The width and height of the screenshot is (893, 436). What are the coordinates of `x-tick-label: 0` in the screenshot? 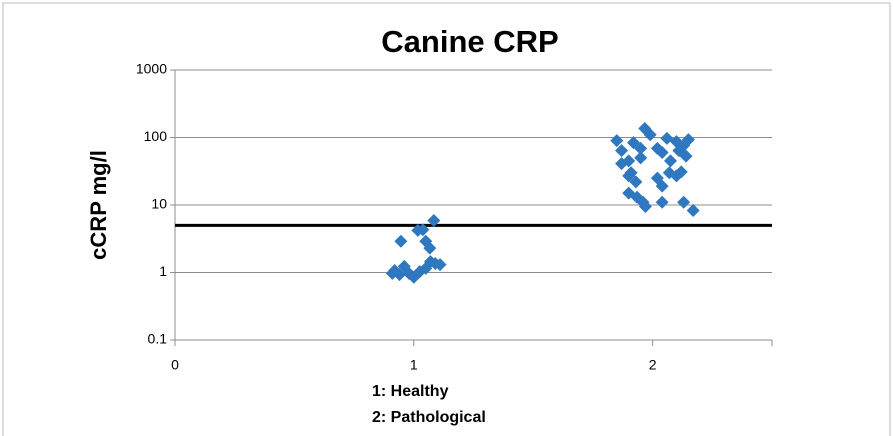 It's located at (175, 365).